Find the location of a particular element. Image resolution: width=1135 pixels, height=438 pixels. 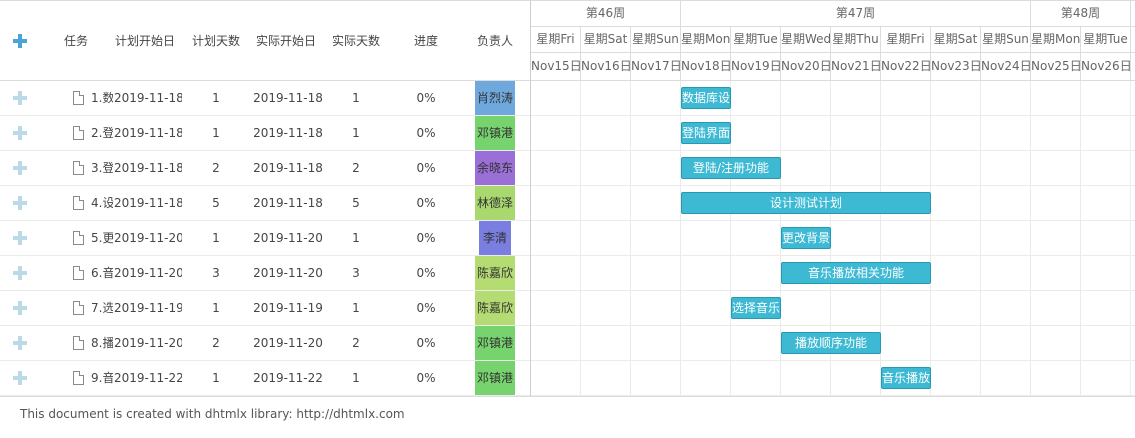

table-row: 4.设 2019-11-18 5 2019-11-18 5 0% 林德泽 is located at coordinates (265, 203).